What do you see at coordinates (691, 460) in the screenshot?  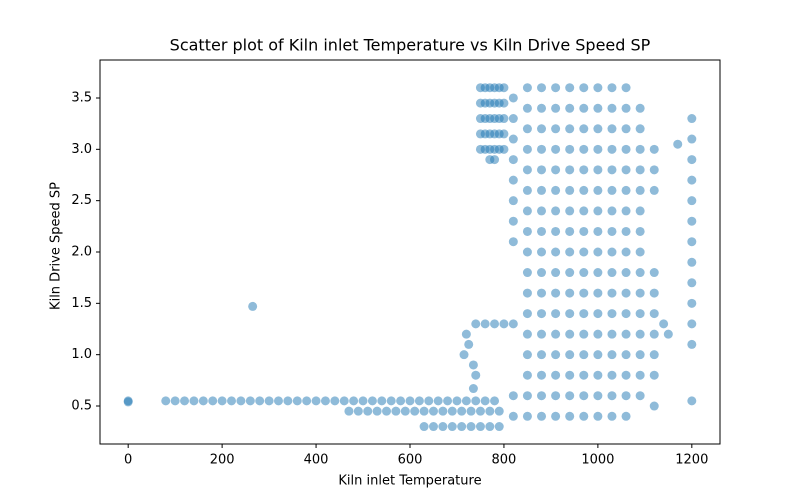 I see `x-tick-label: 1200` at bounding box center [691, 460].